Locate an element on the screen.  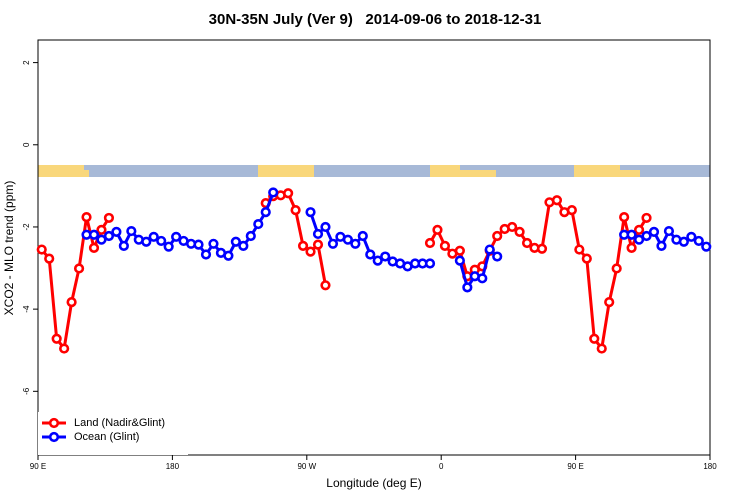
y-tick-label: -2 is located at coordinates (26, 227).